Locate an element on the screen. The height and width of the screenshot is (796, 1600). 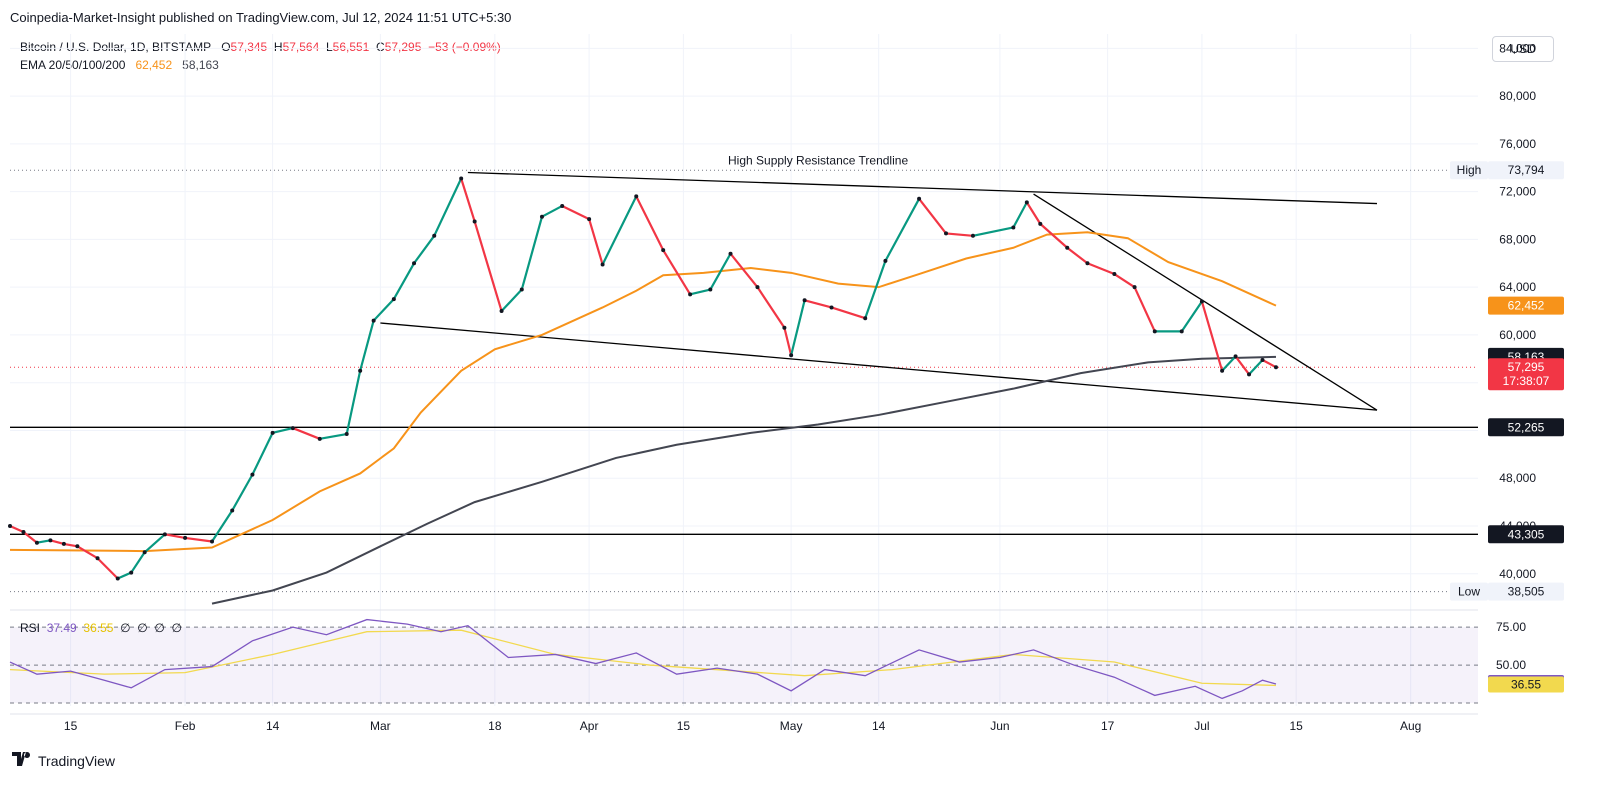
time-tick-label: 17 is located at coordinates (1108, 726).